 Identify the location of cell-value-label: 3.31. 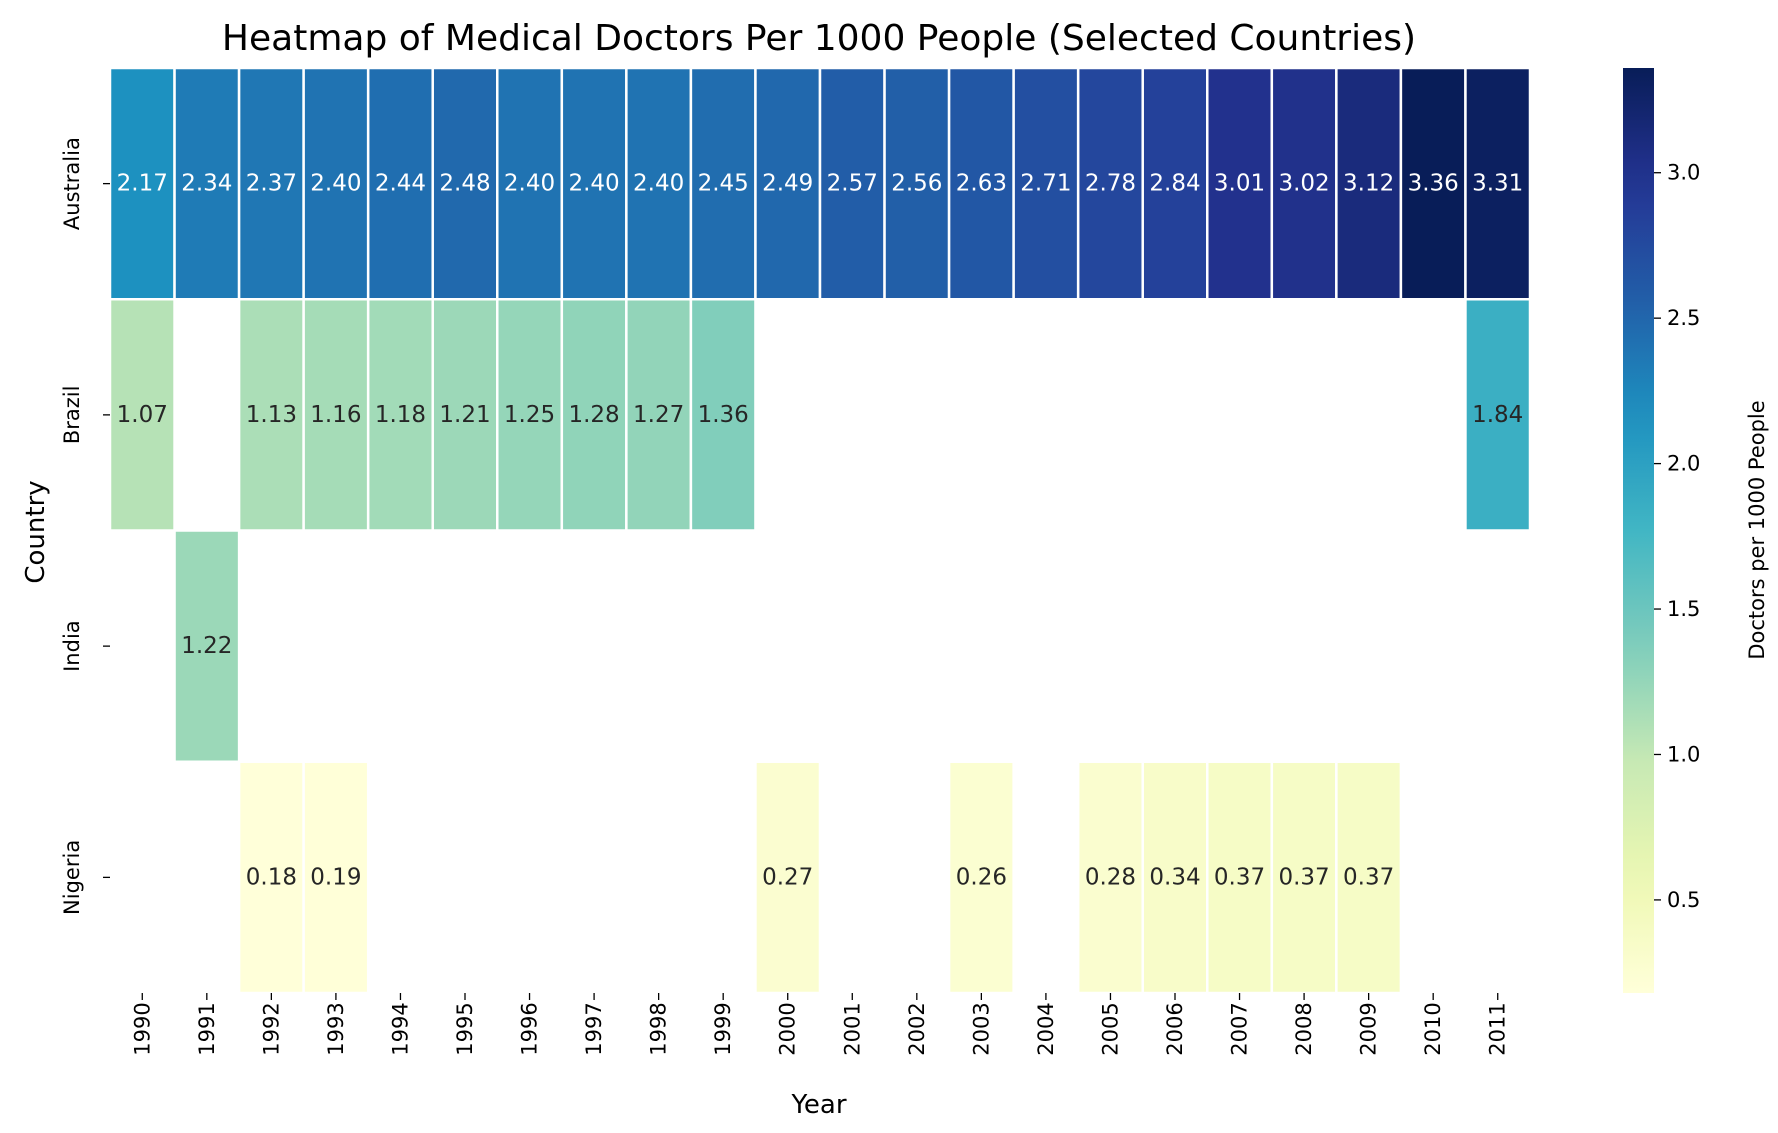
(1497, 184).